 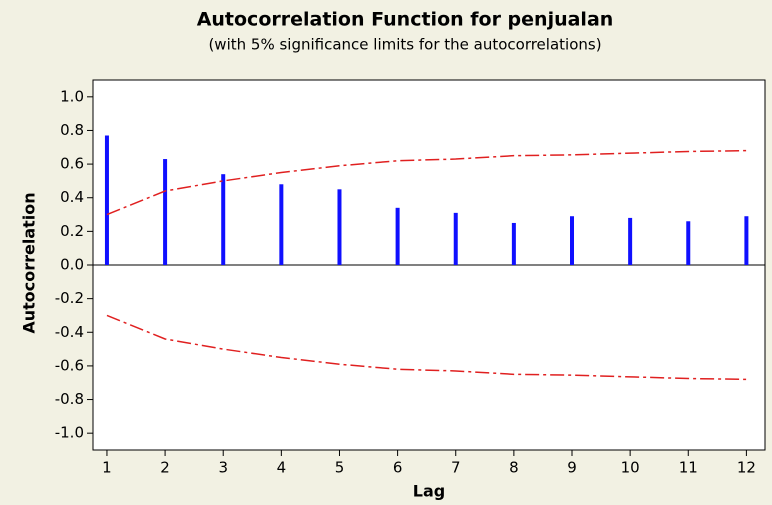 I want to click on x-tick-label: 11, so click(x=688, y=468).